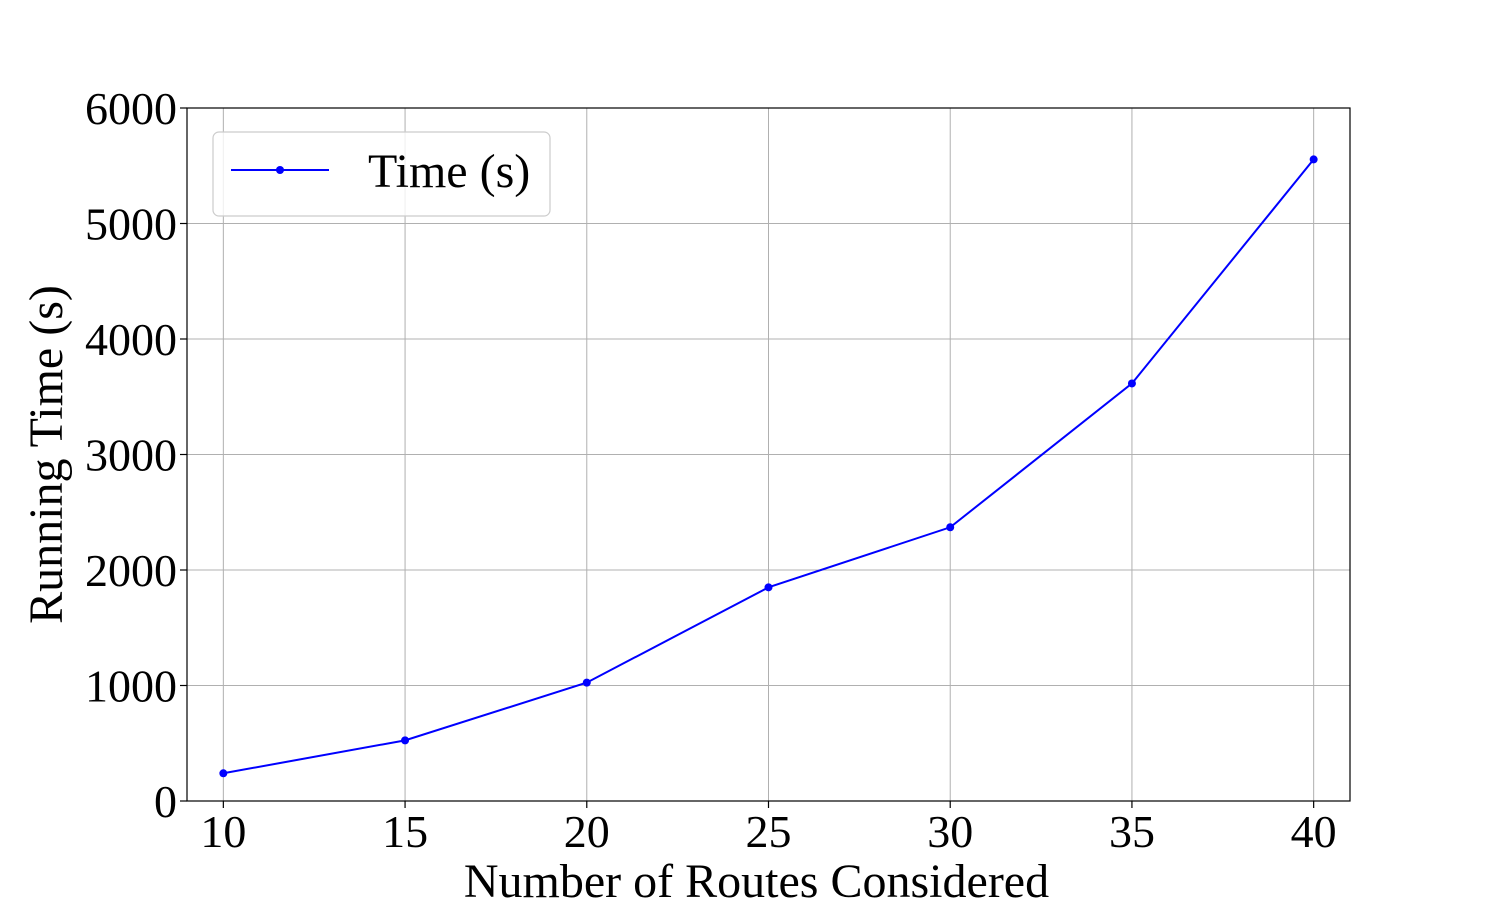 The height and width of the screenshot is (905, 1500). Describe the element at coordinates (950, 831) in the screenshot. I see `x-tick-label: 30` at that location.